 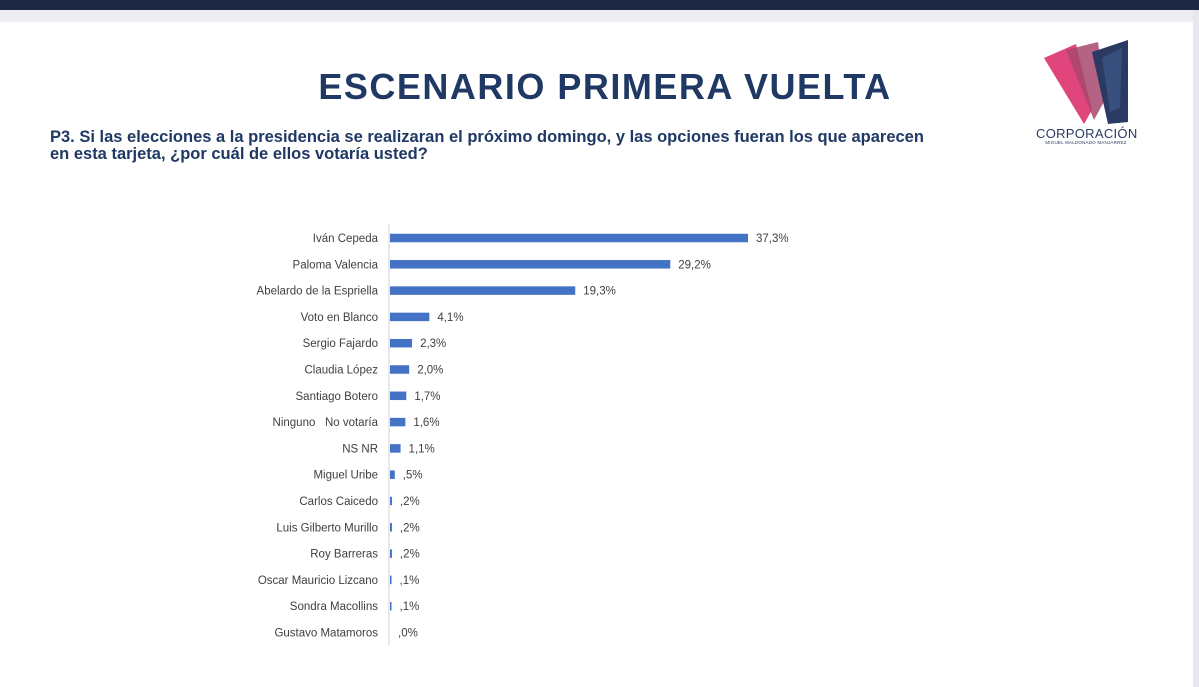 I want to click on corporation-logo, so click(x=1086, y=82).